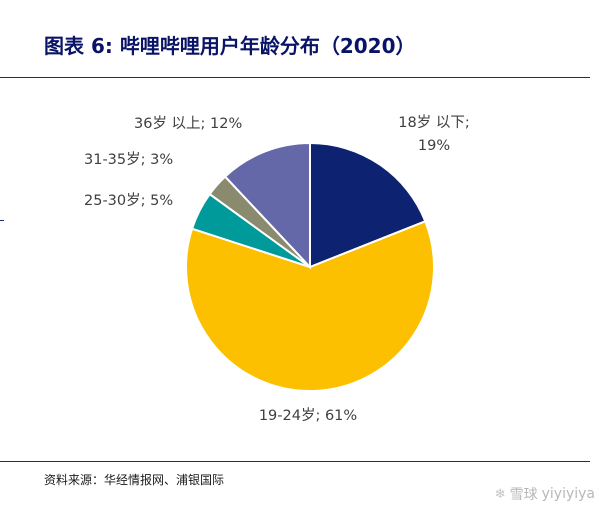 This screenshot has height=515, width=605. What do you see at coordinates (500, 494) in the screenshot?
I see `snowball-icon: ❄` at bounding box center [500, 494].